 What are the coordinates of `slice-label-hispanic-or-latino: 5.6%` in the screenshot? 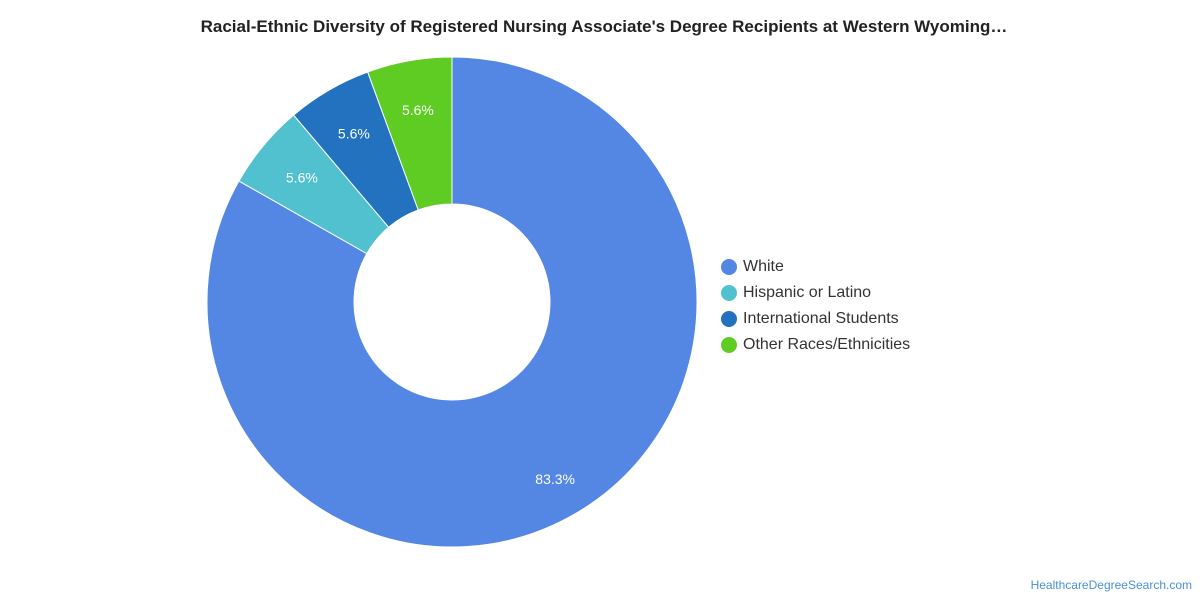 It's located at (302, 178).